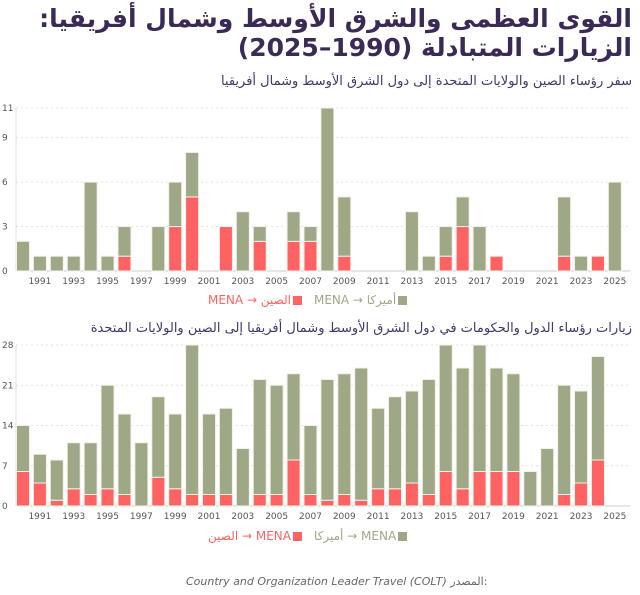 The width and height of the screenshot is (640, 595). I want to click on x-tick-label: 2025, so click(614, 282).